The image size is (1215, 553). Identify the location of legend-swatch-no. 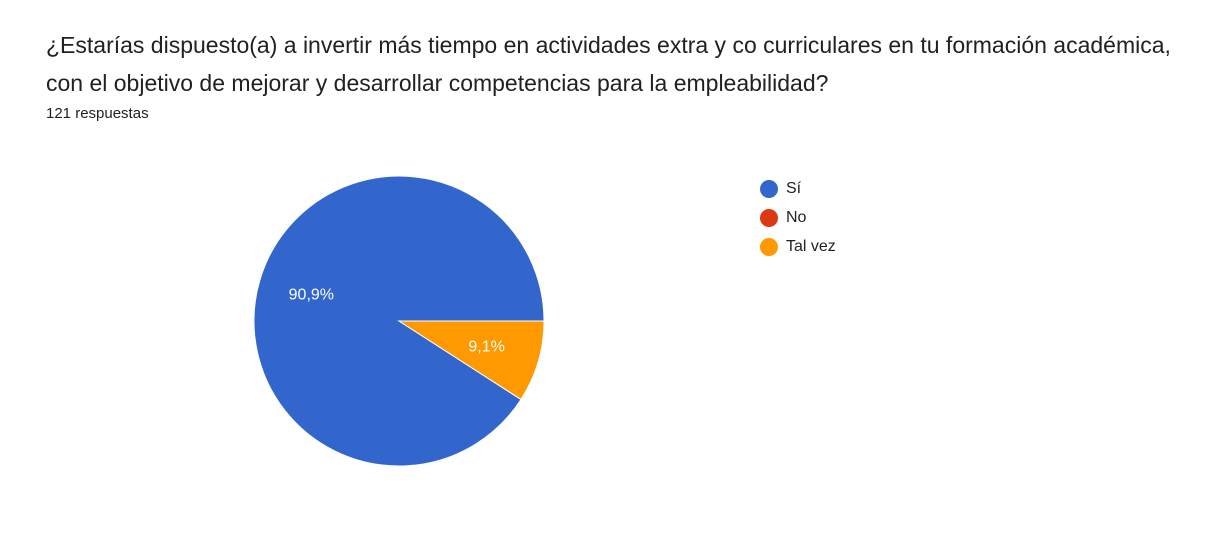
(769, 217).